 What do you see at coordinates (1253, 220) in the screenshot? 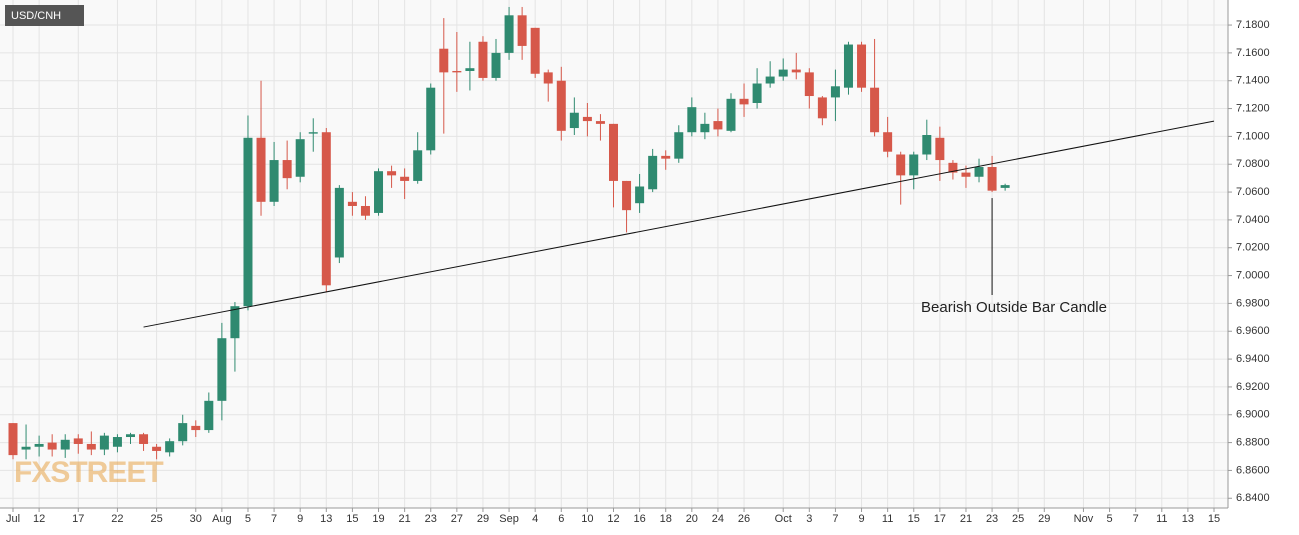
I see `y-tick-label: 7.0400` at bounding box center [1253, 220].